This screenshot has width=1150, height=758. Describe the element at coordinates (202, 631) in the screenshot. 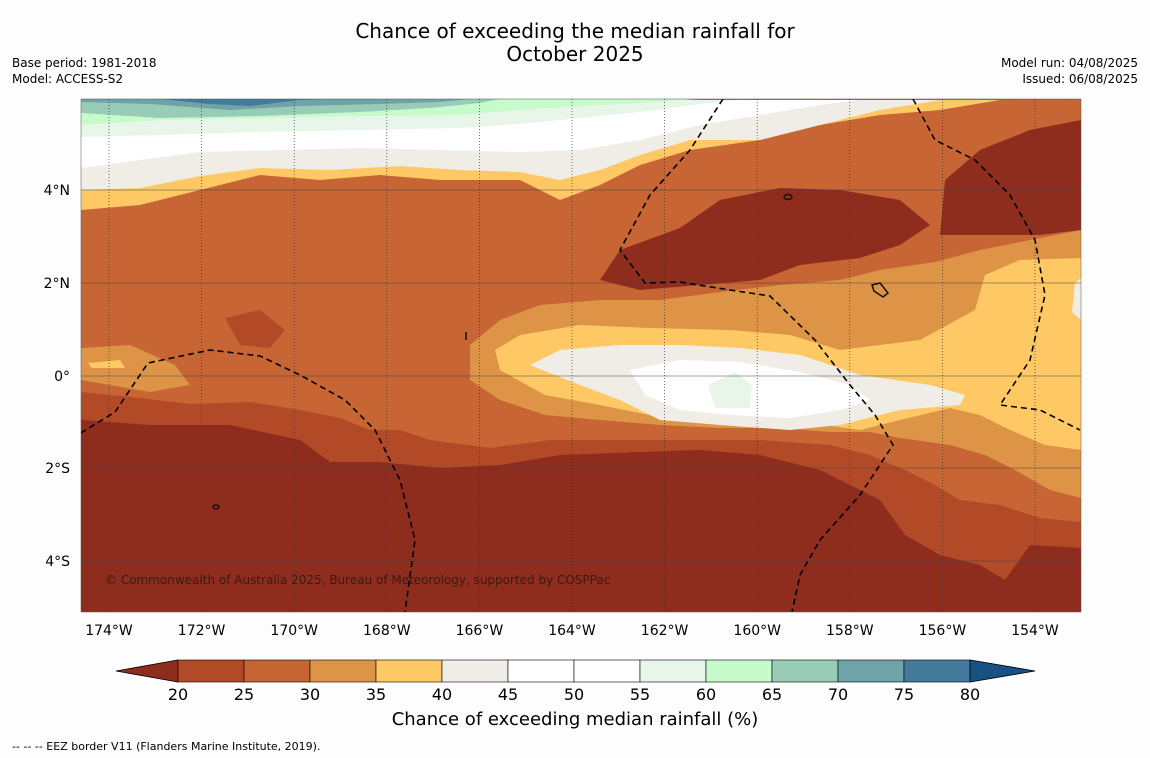

I see `lon-label: 172°W` at that location.